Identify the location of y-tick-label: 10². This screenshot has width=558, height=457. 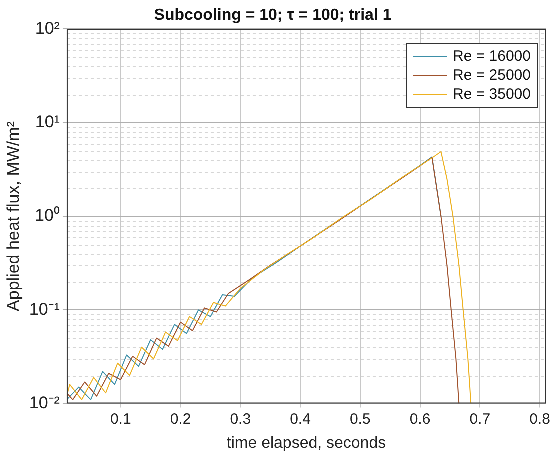
(47, 28).